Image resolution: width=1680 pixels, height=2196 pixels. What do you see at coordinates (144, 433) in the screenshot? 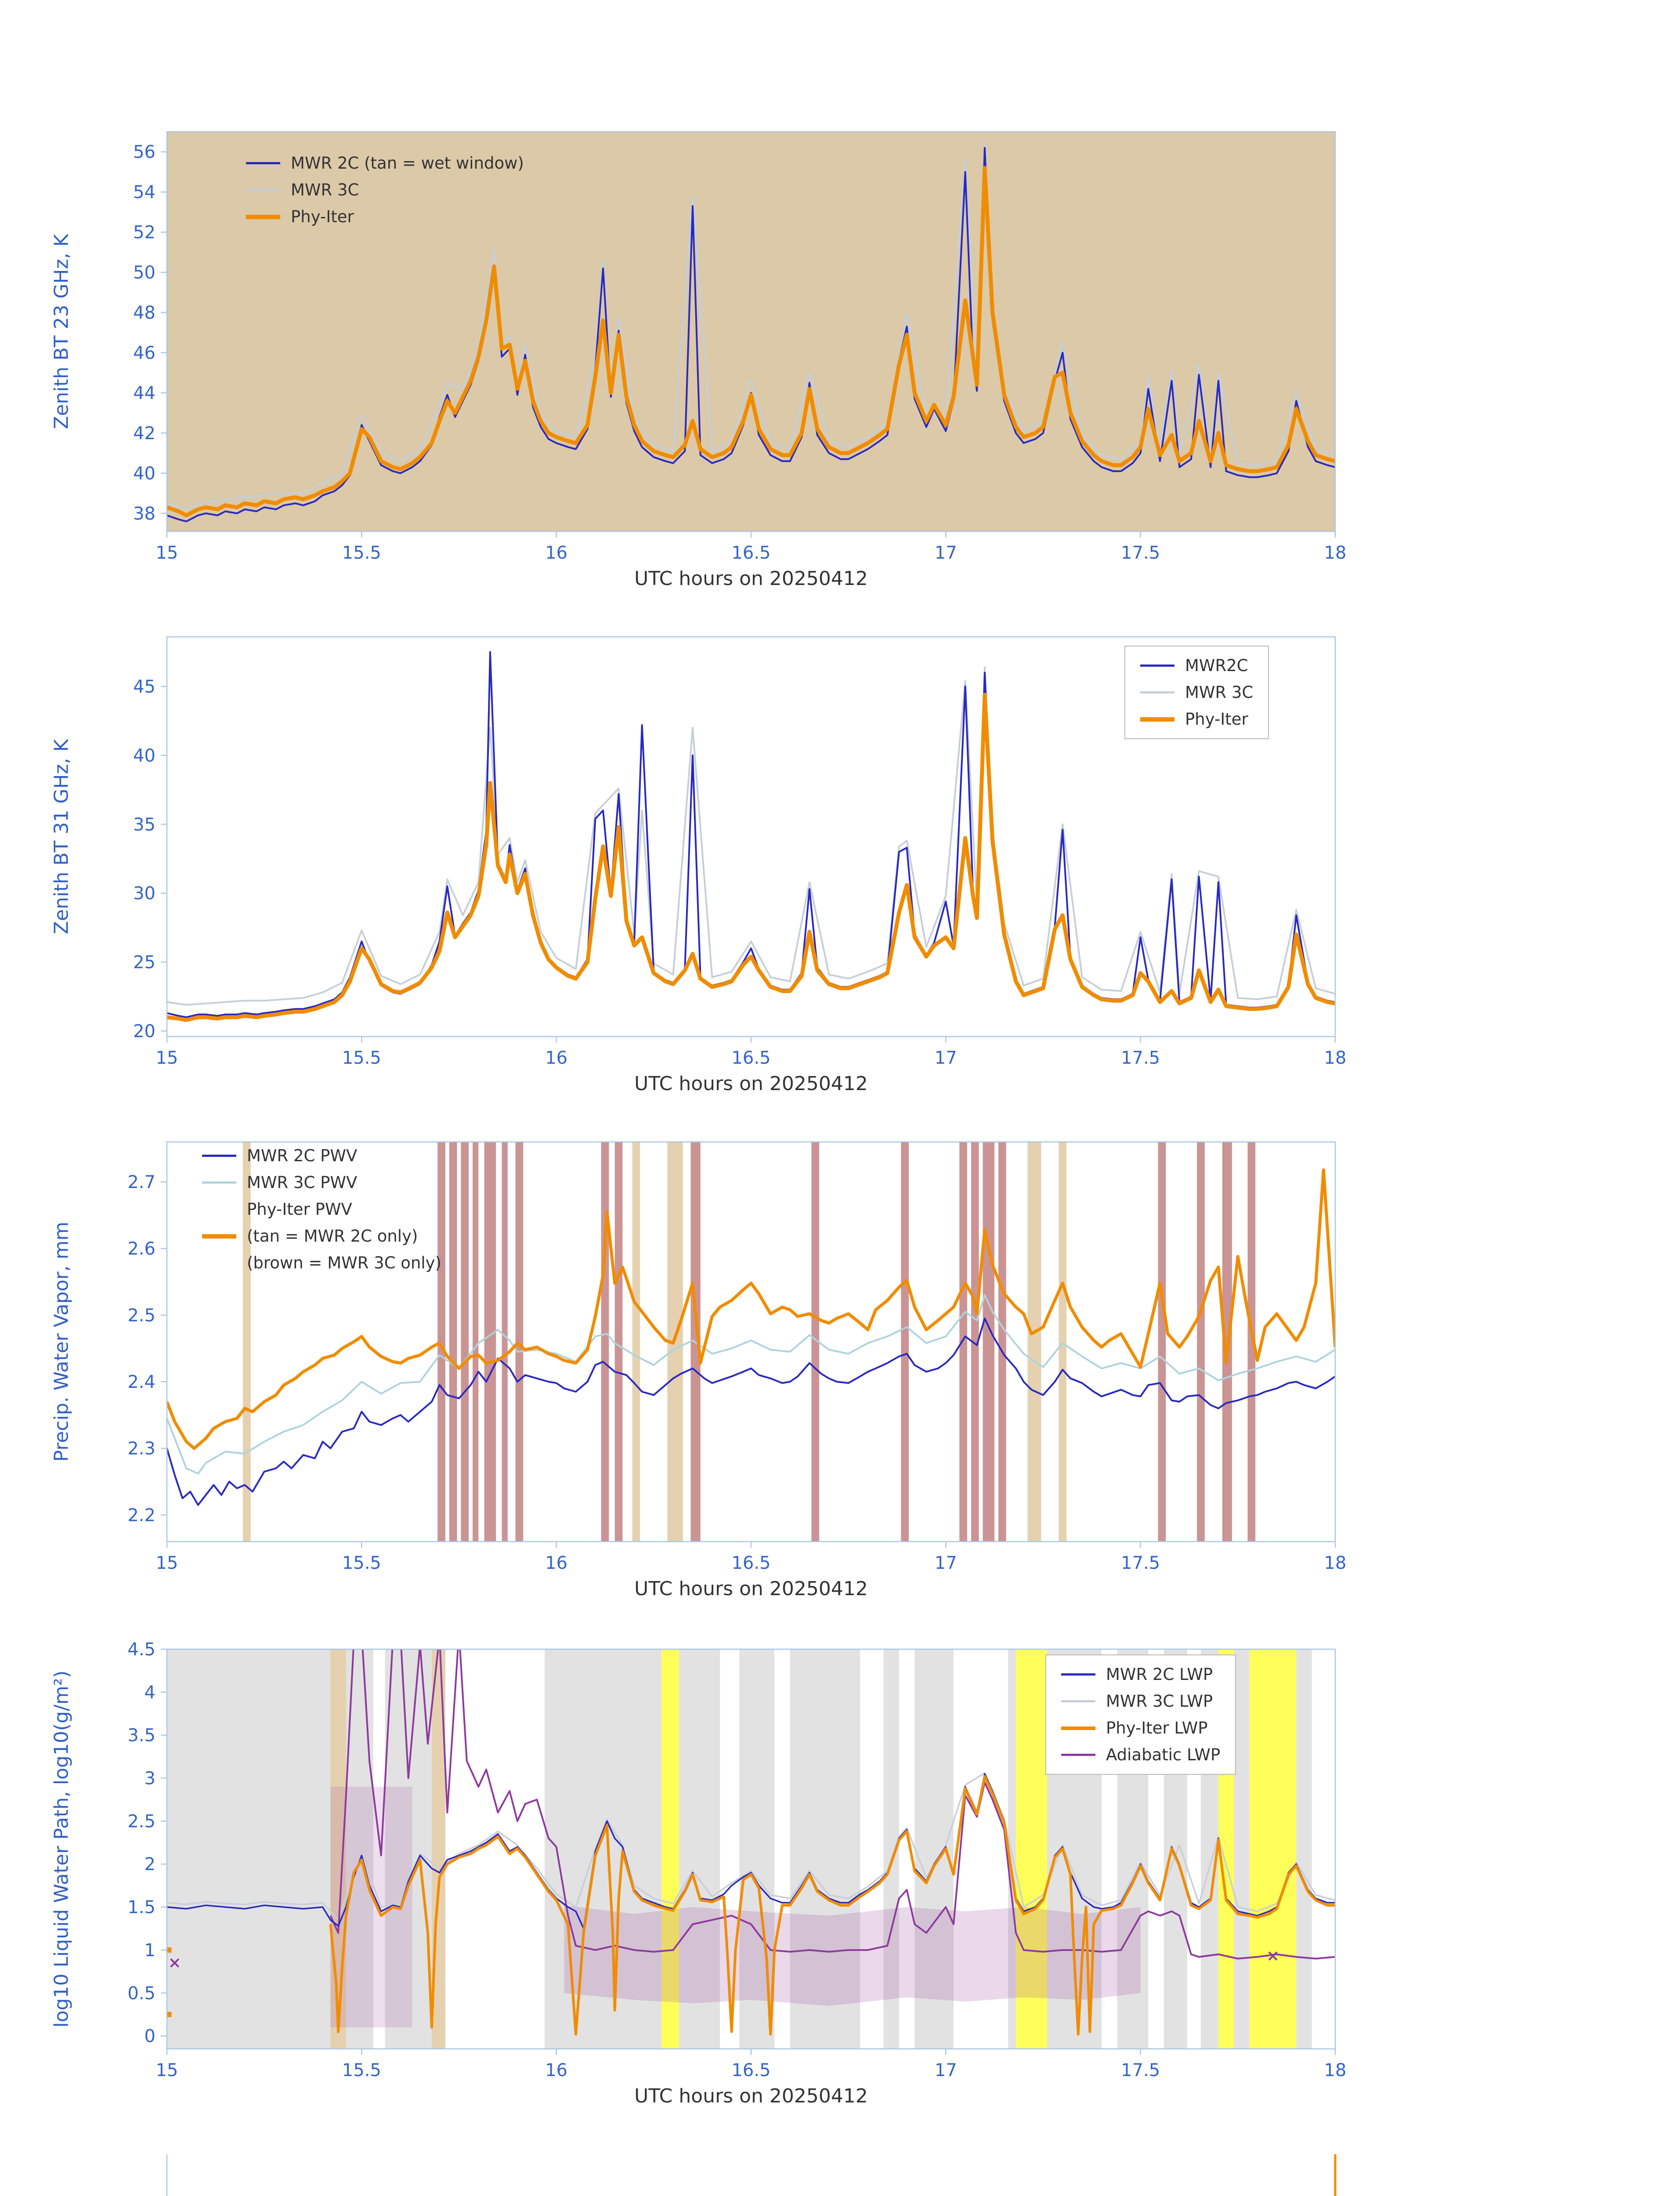
I see `y-tick-label: 42` at bounding box center [144, 433].